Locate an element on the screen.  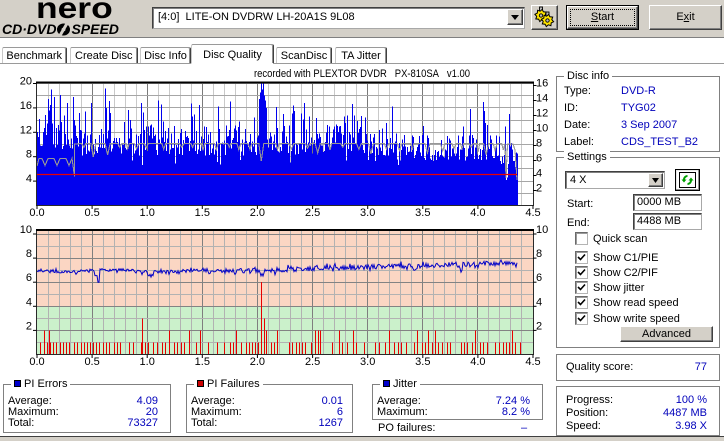
svg-text: 20 is located at coordinates (26, 82).